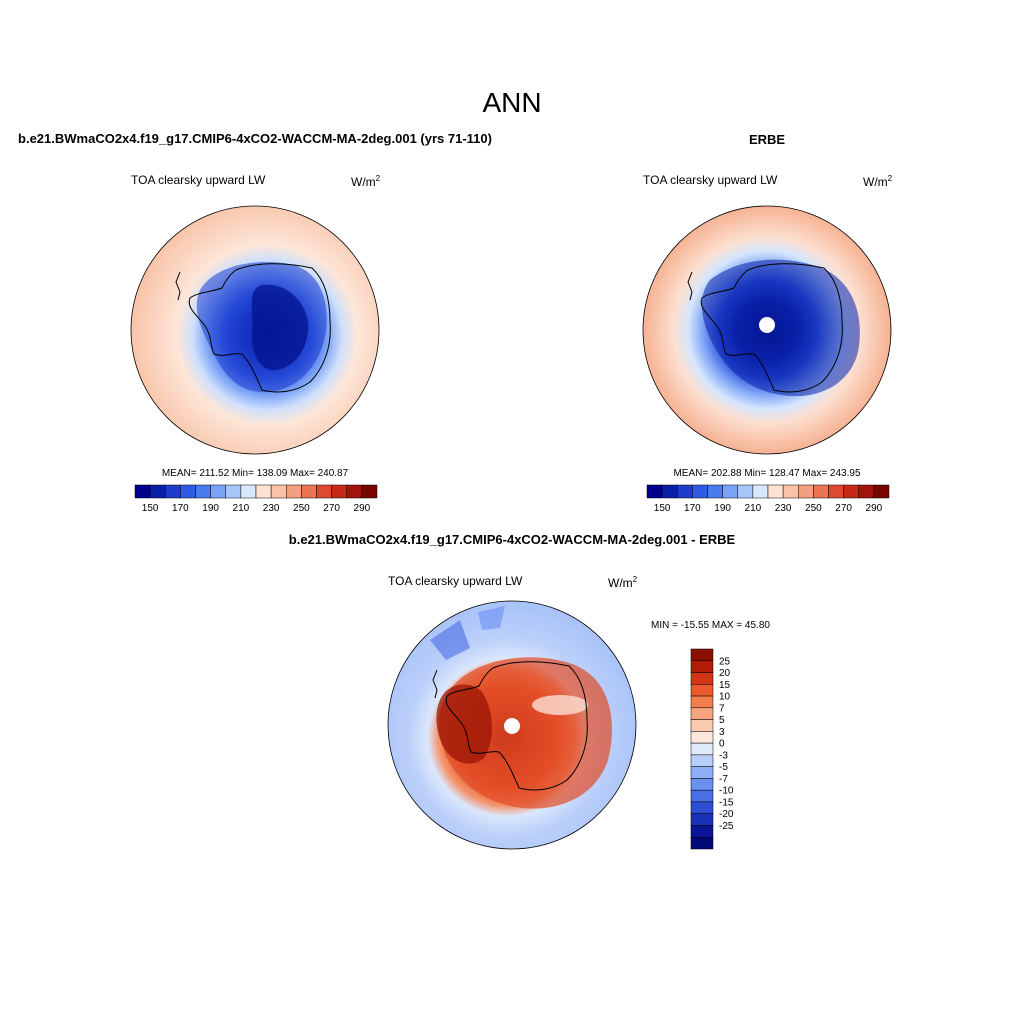 This screenshot has height=1024, width=1024. I want to click on diff-polar-hole, so click(512, 726).